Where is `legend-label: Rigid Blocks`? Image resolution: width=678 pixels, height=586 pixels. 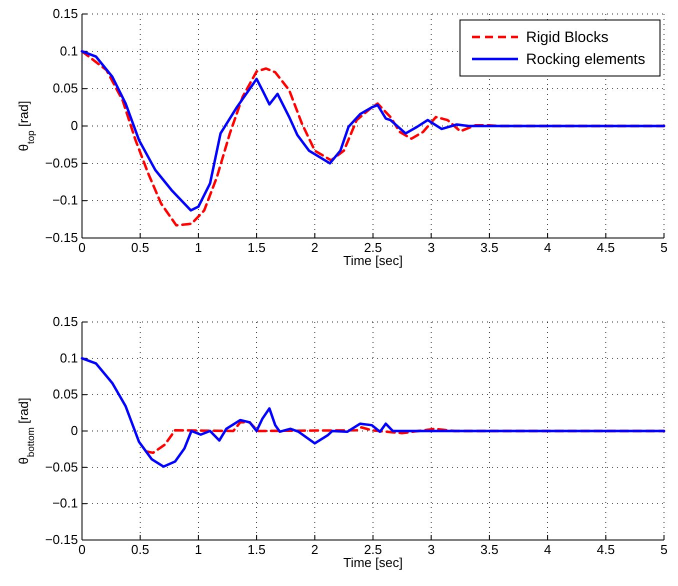 legend-label: Rigid Blocks is located at coordinates (567, 37).